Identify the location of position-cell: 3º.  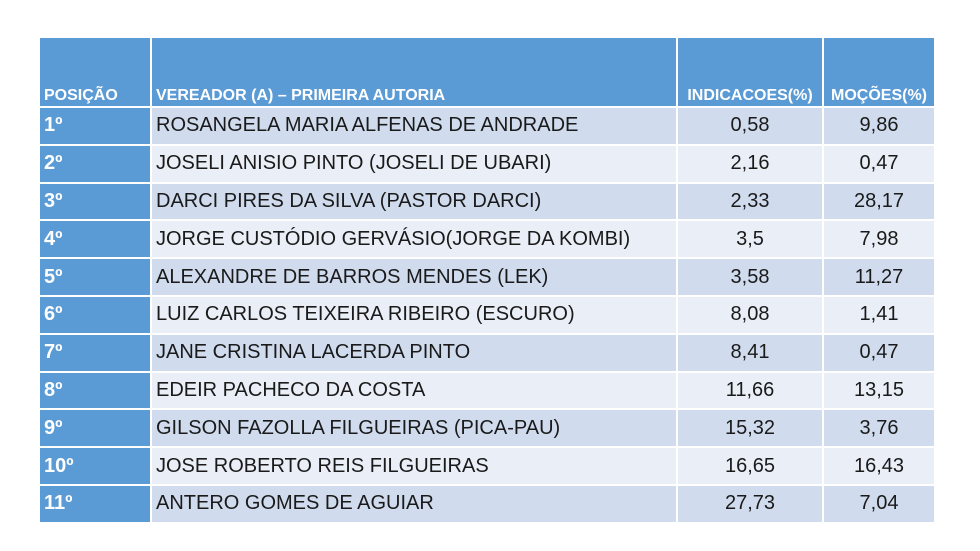
(95, 201).